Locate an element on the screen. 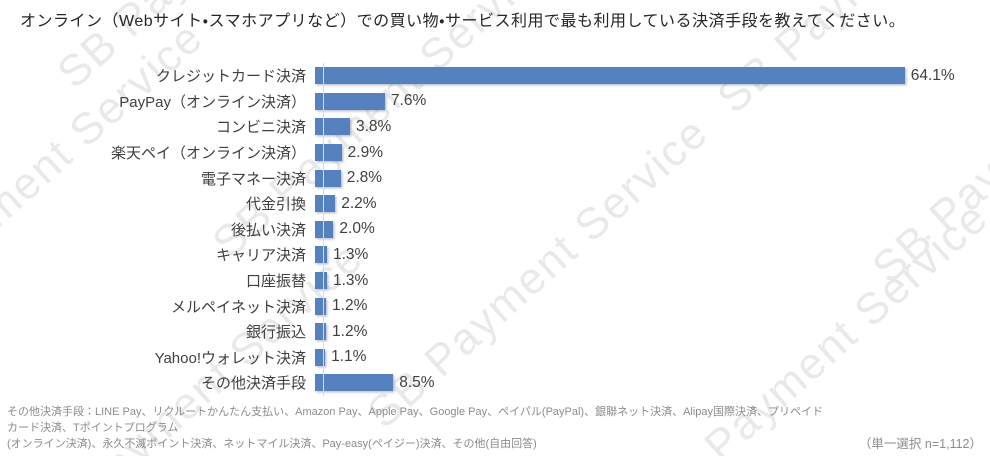 The image size is (990, 456). bar-row: Yahoo!ウォレット決済 1.1% is located at coordinates (495, 358).